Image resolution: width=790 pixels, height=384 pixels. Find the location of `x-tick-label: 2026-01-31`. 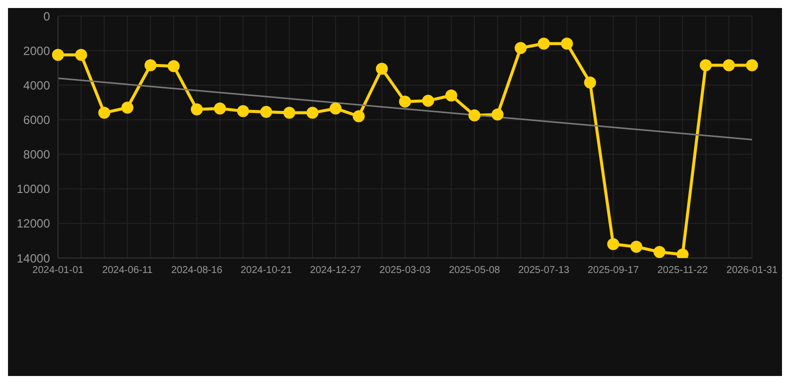

x-tick-label: 2026-01-31 is located at coordinates (752, 270).